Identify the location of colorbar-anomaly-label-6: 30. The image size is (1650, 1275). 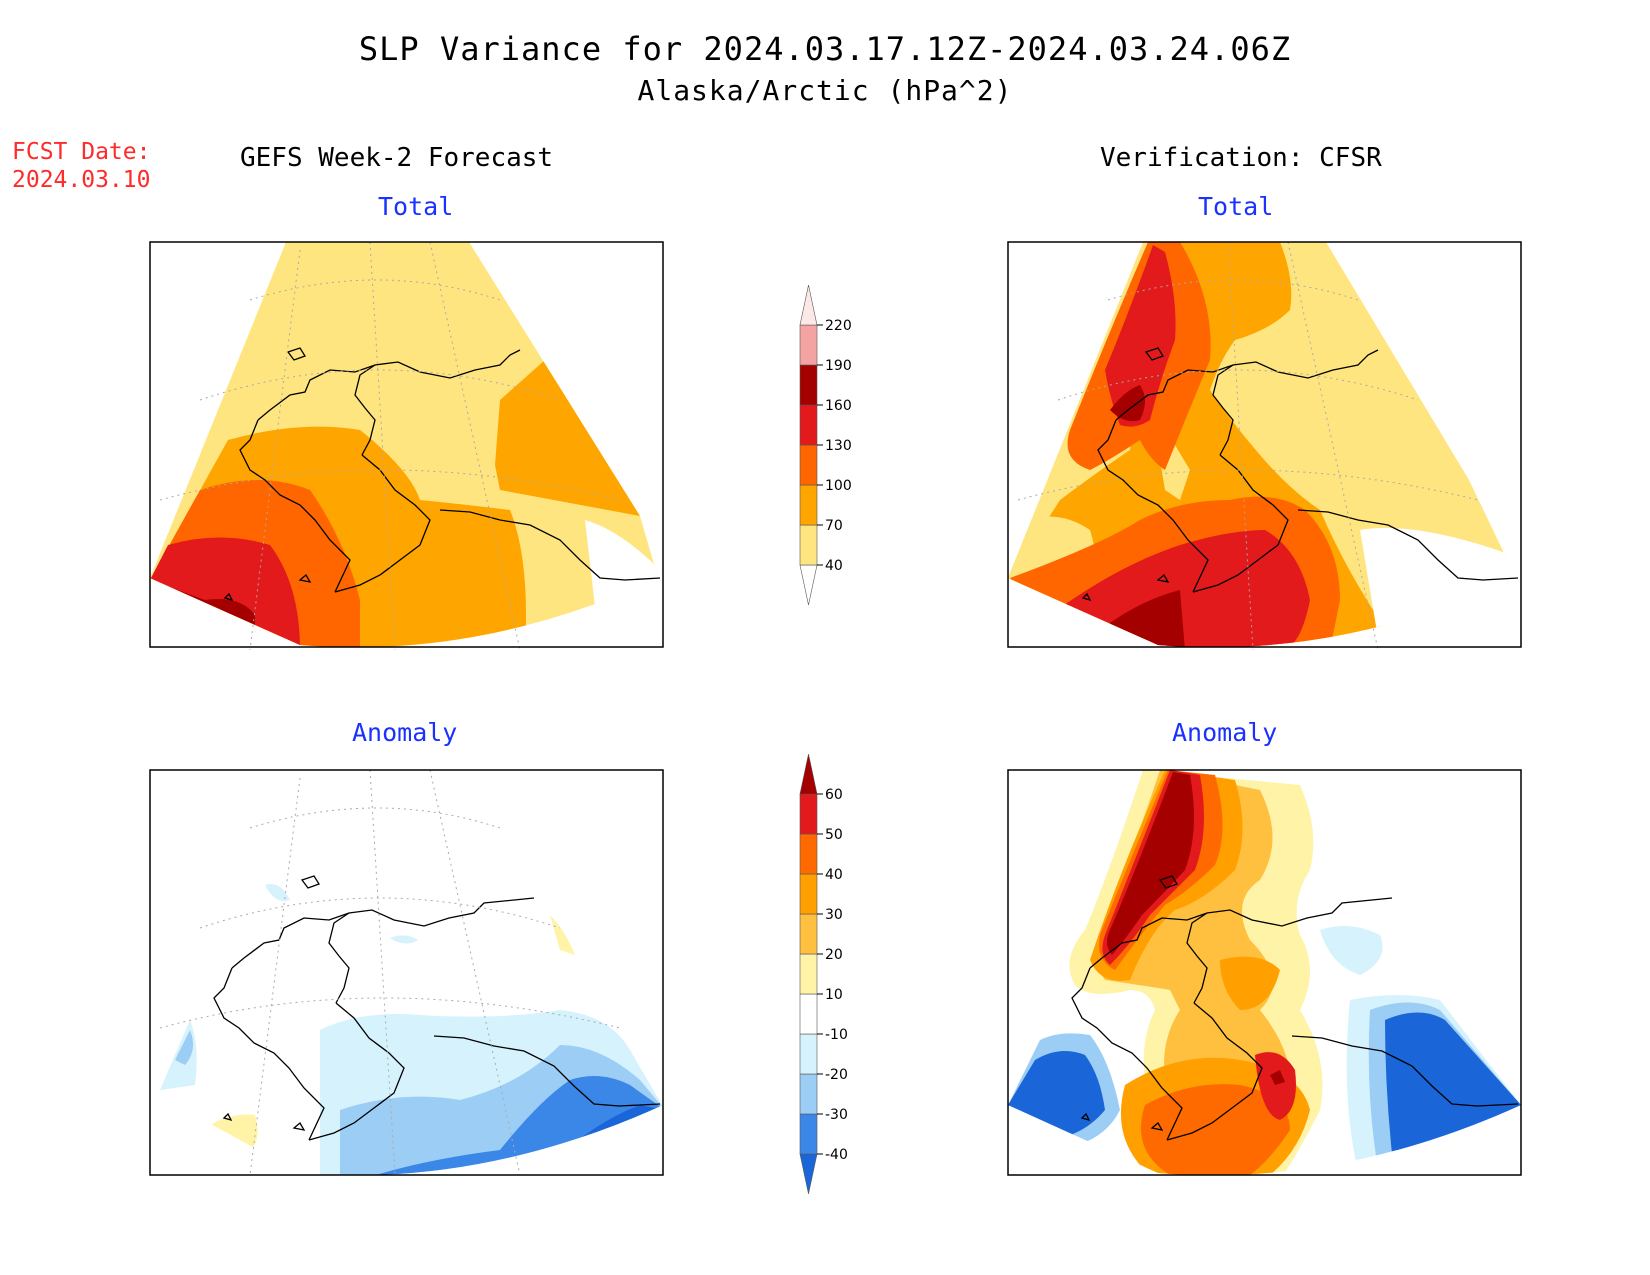
(834, 915).